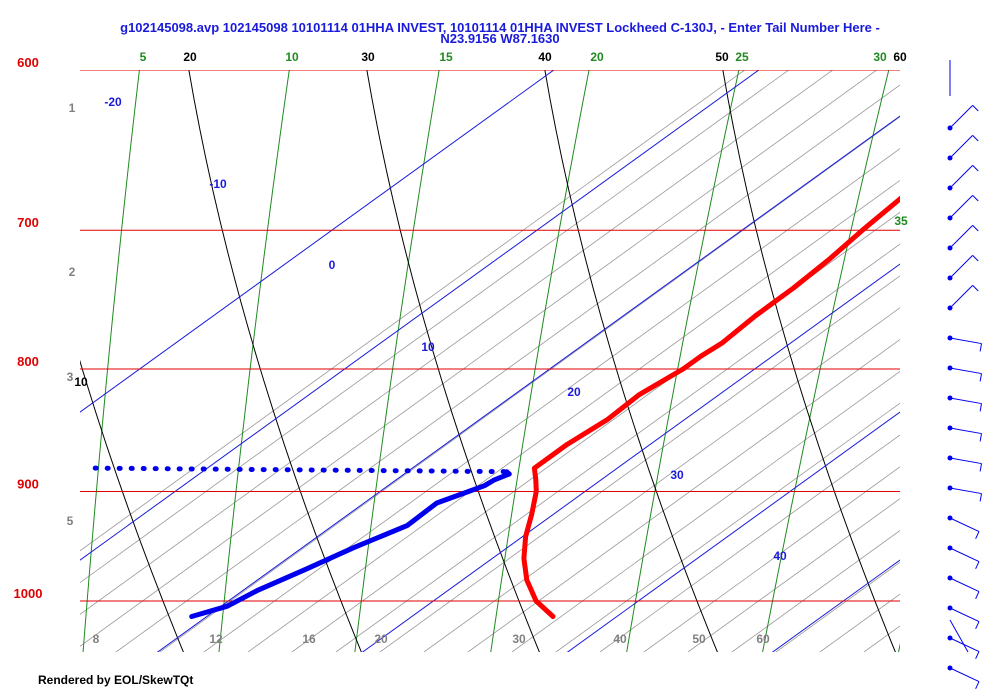 The image size is (1000, 700). Describe the element at coordinates (597, 57) in the screenshot. I see `moist-adiabat-label: 20` at that location.